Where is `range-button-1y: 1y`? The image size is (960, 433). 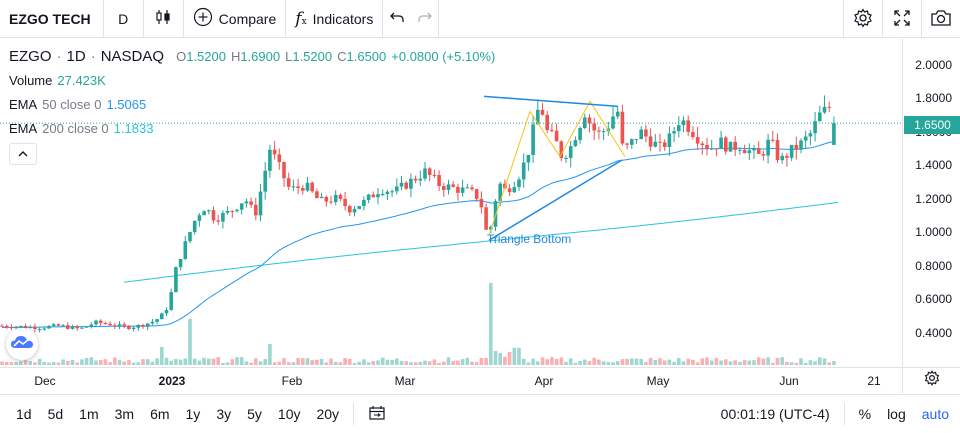 range-button-1y: 1y is located at coordinates (193, 414).